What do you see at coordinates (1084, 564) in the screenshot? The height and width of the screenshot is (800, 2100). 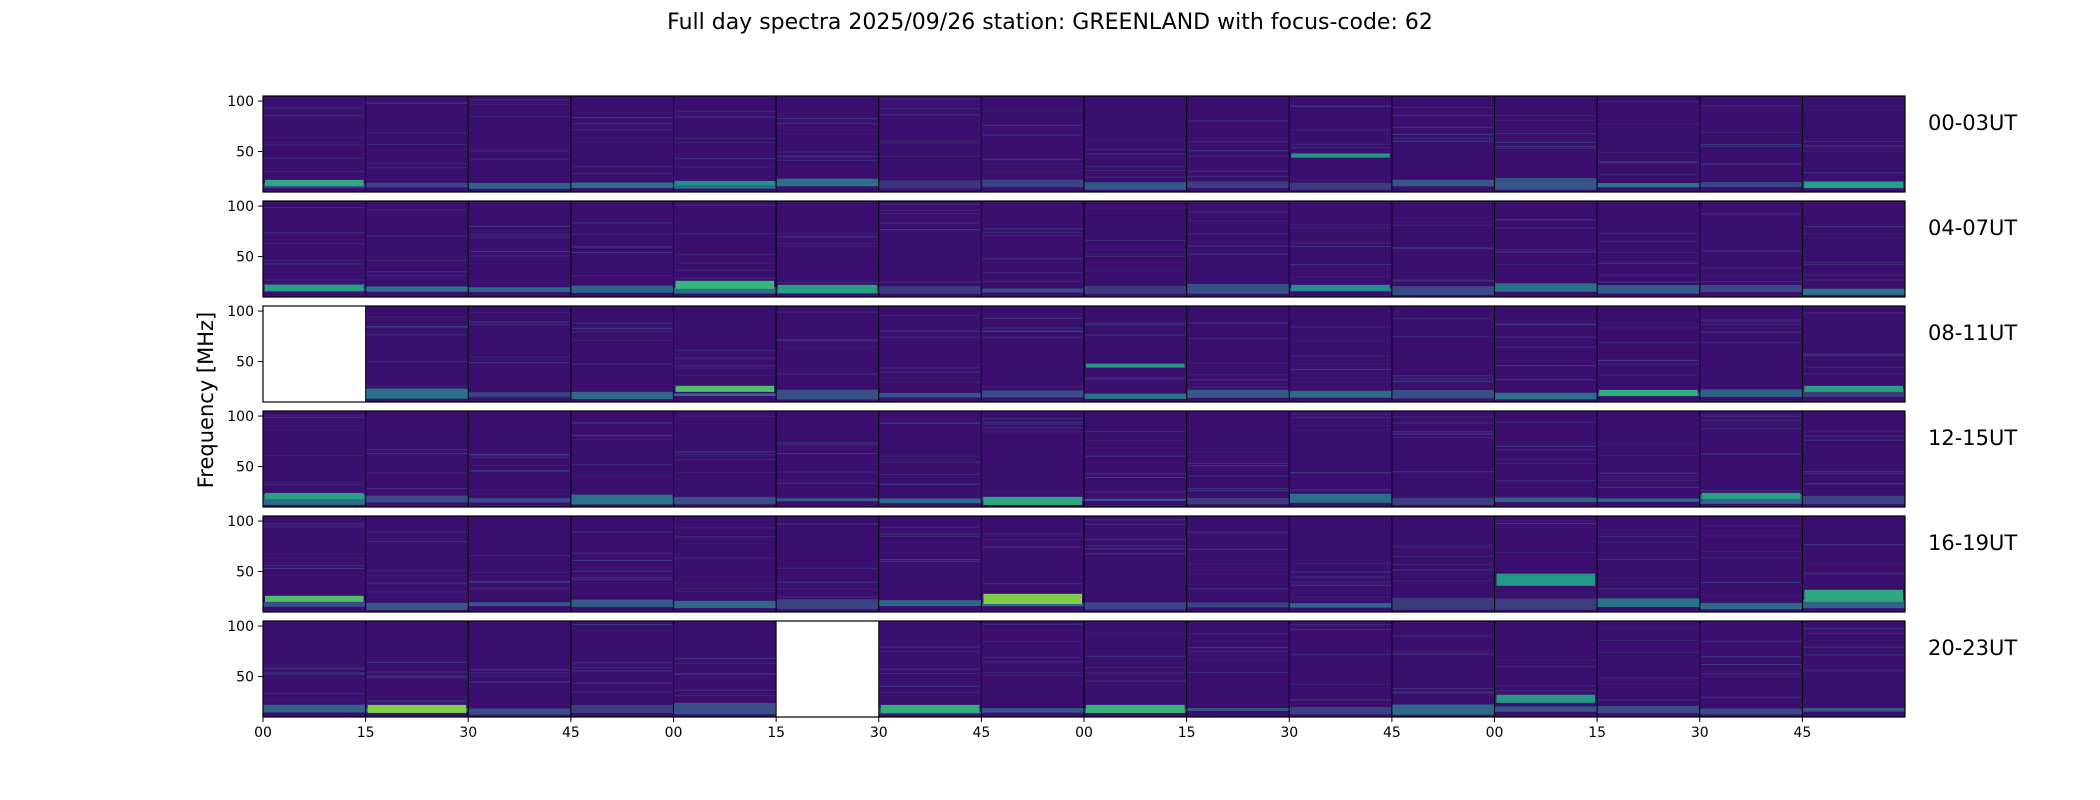 I see `row-frame` at bounding box center [1084, 564].